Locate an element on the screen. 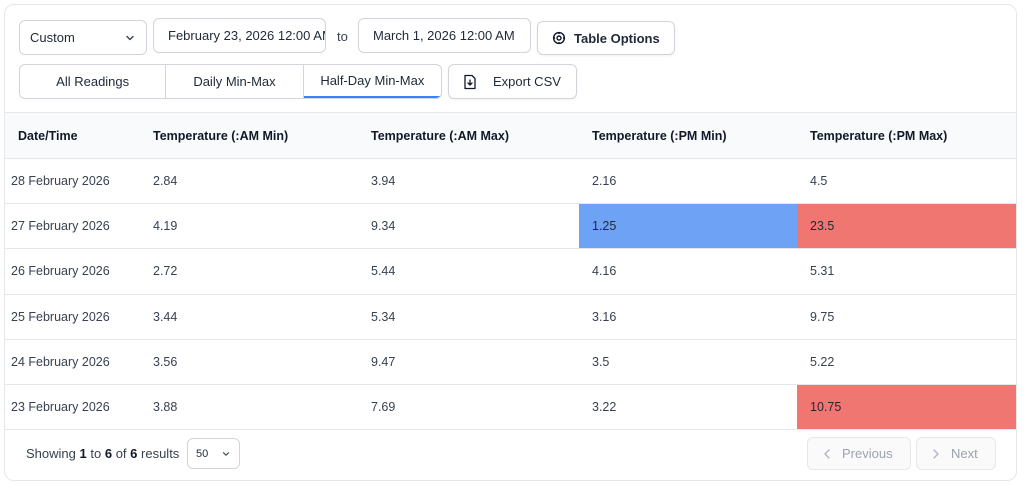 This screenshot has height=487, width=1024. next-page-label: Next is located at coordinates (964, 453).